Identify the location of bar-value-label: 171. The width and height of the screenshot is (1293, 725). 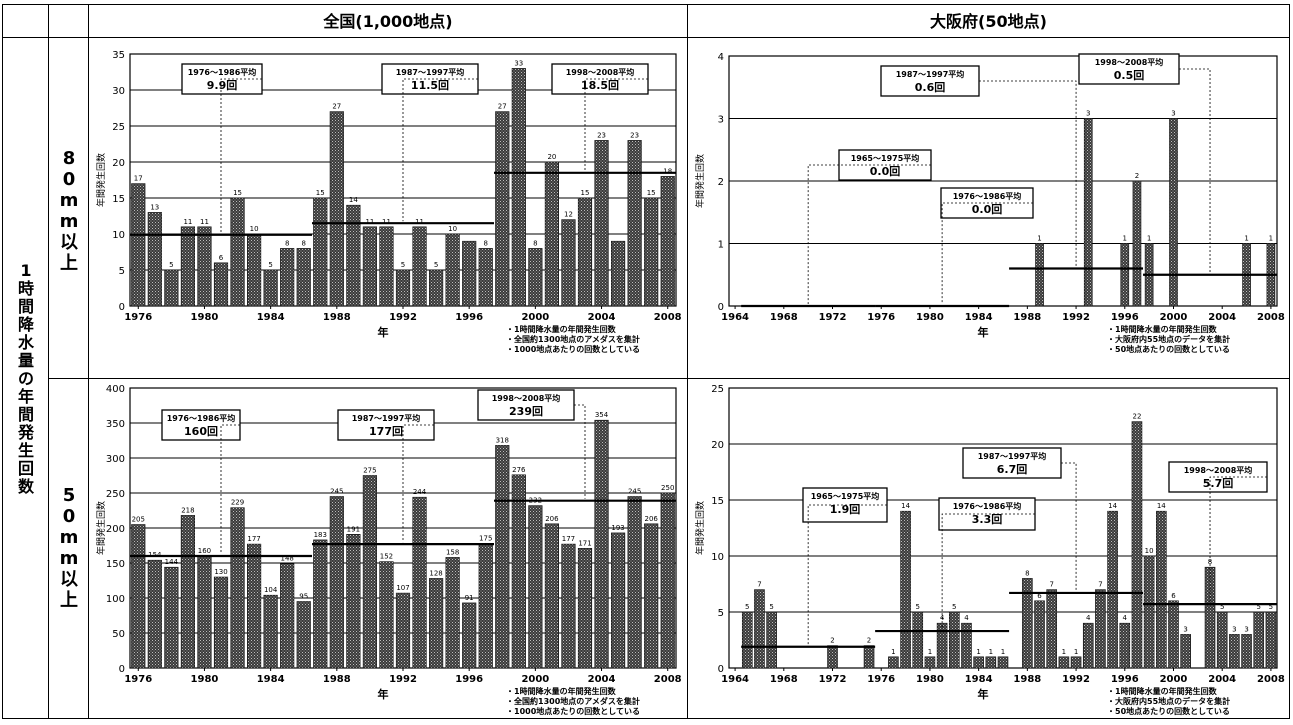
(584, 543).